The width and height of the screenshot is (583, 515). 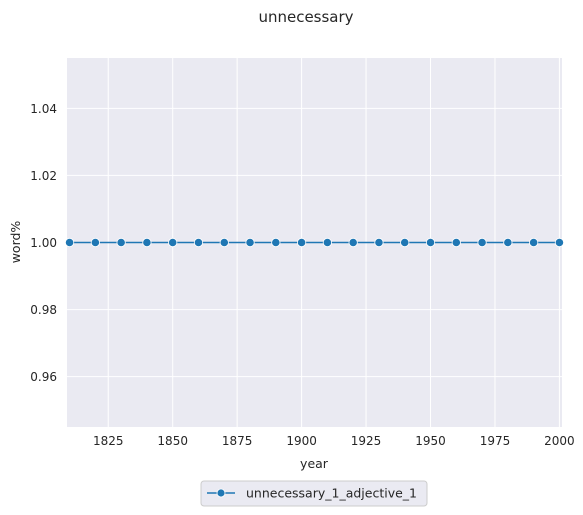 What do you see at coordinates (172, 441) in the screenshot?
I see `x-tick-label: 1850` at bounding box center [172, 441].